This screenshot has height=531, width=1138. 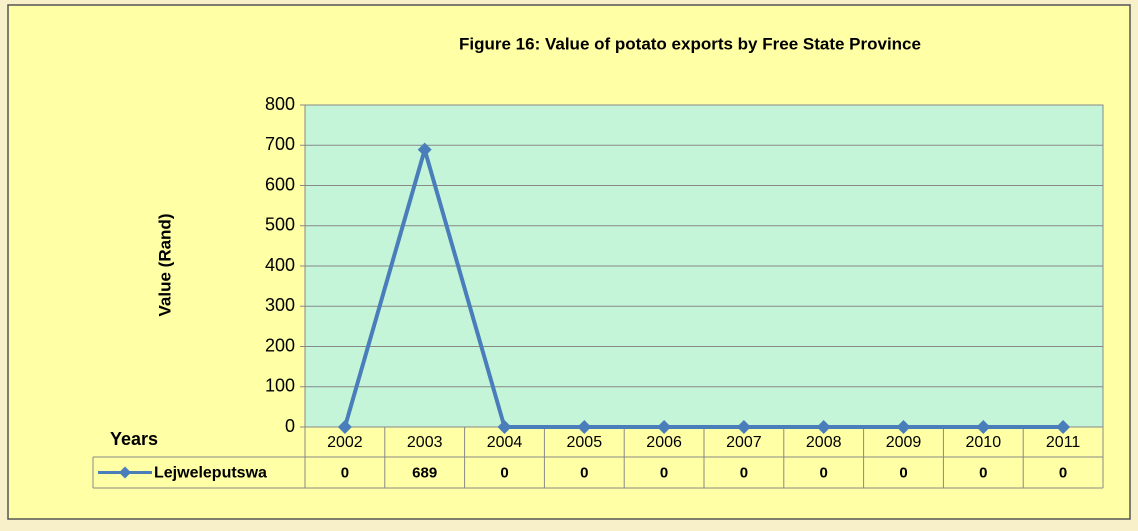 I want to click on y-tick-label: 400, so click(x=280, y=265).